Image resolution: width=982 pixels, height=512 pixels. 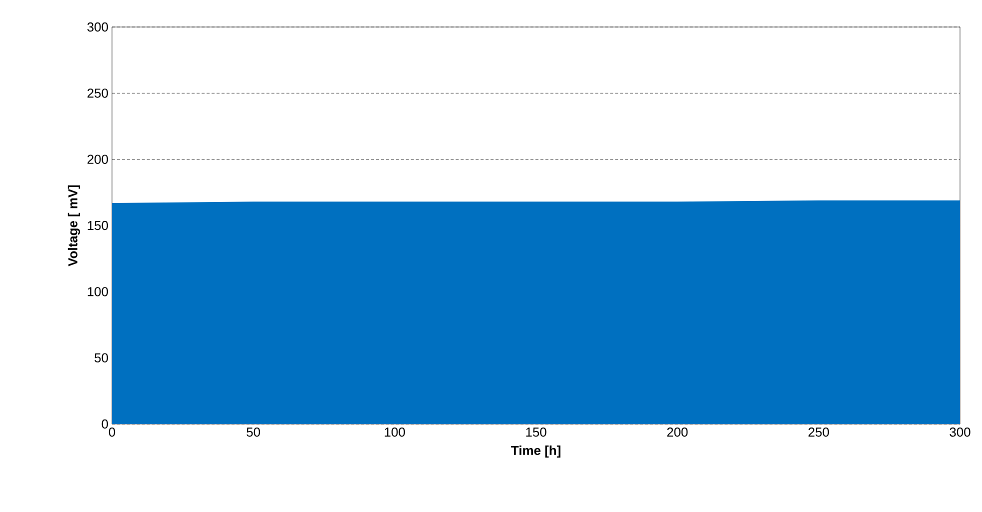 What do you see at coordinates (98, 93) in the screenshot?
I see `y-tick-label: 250` at bounding box center [98, 93].